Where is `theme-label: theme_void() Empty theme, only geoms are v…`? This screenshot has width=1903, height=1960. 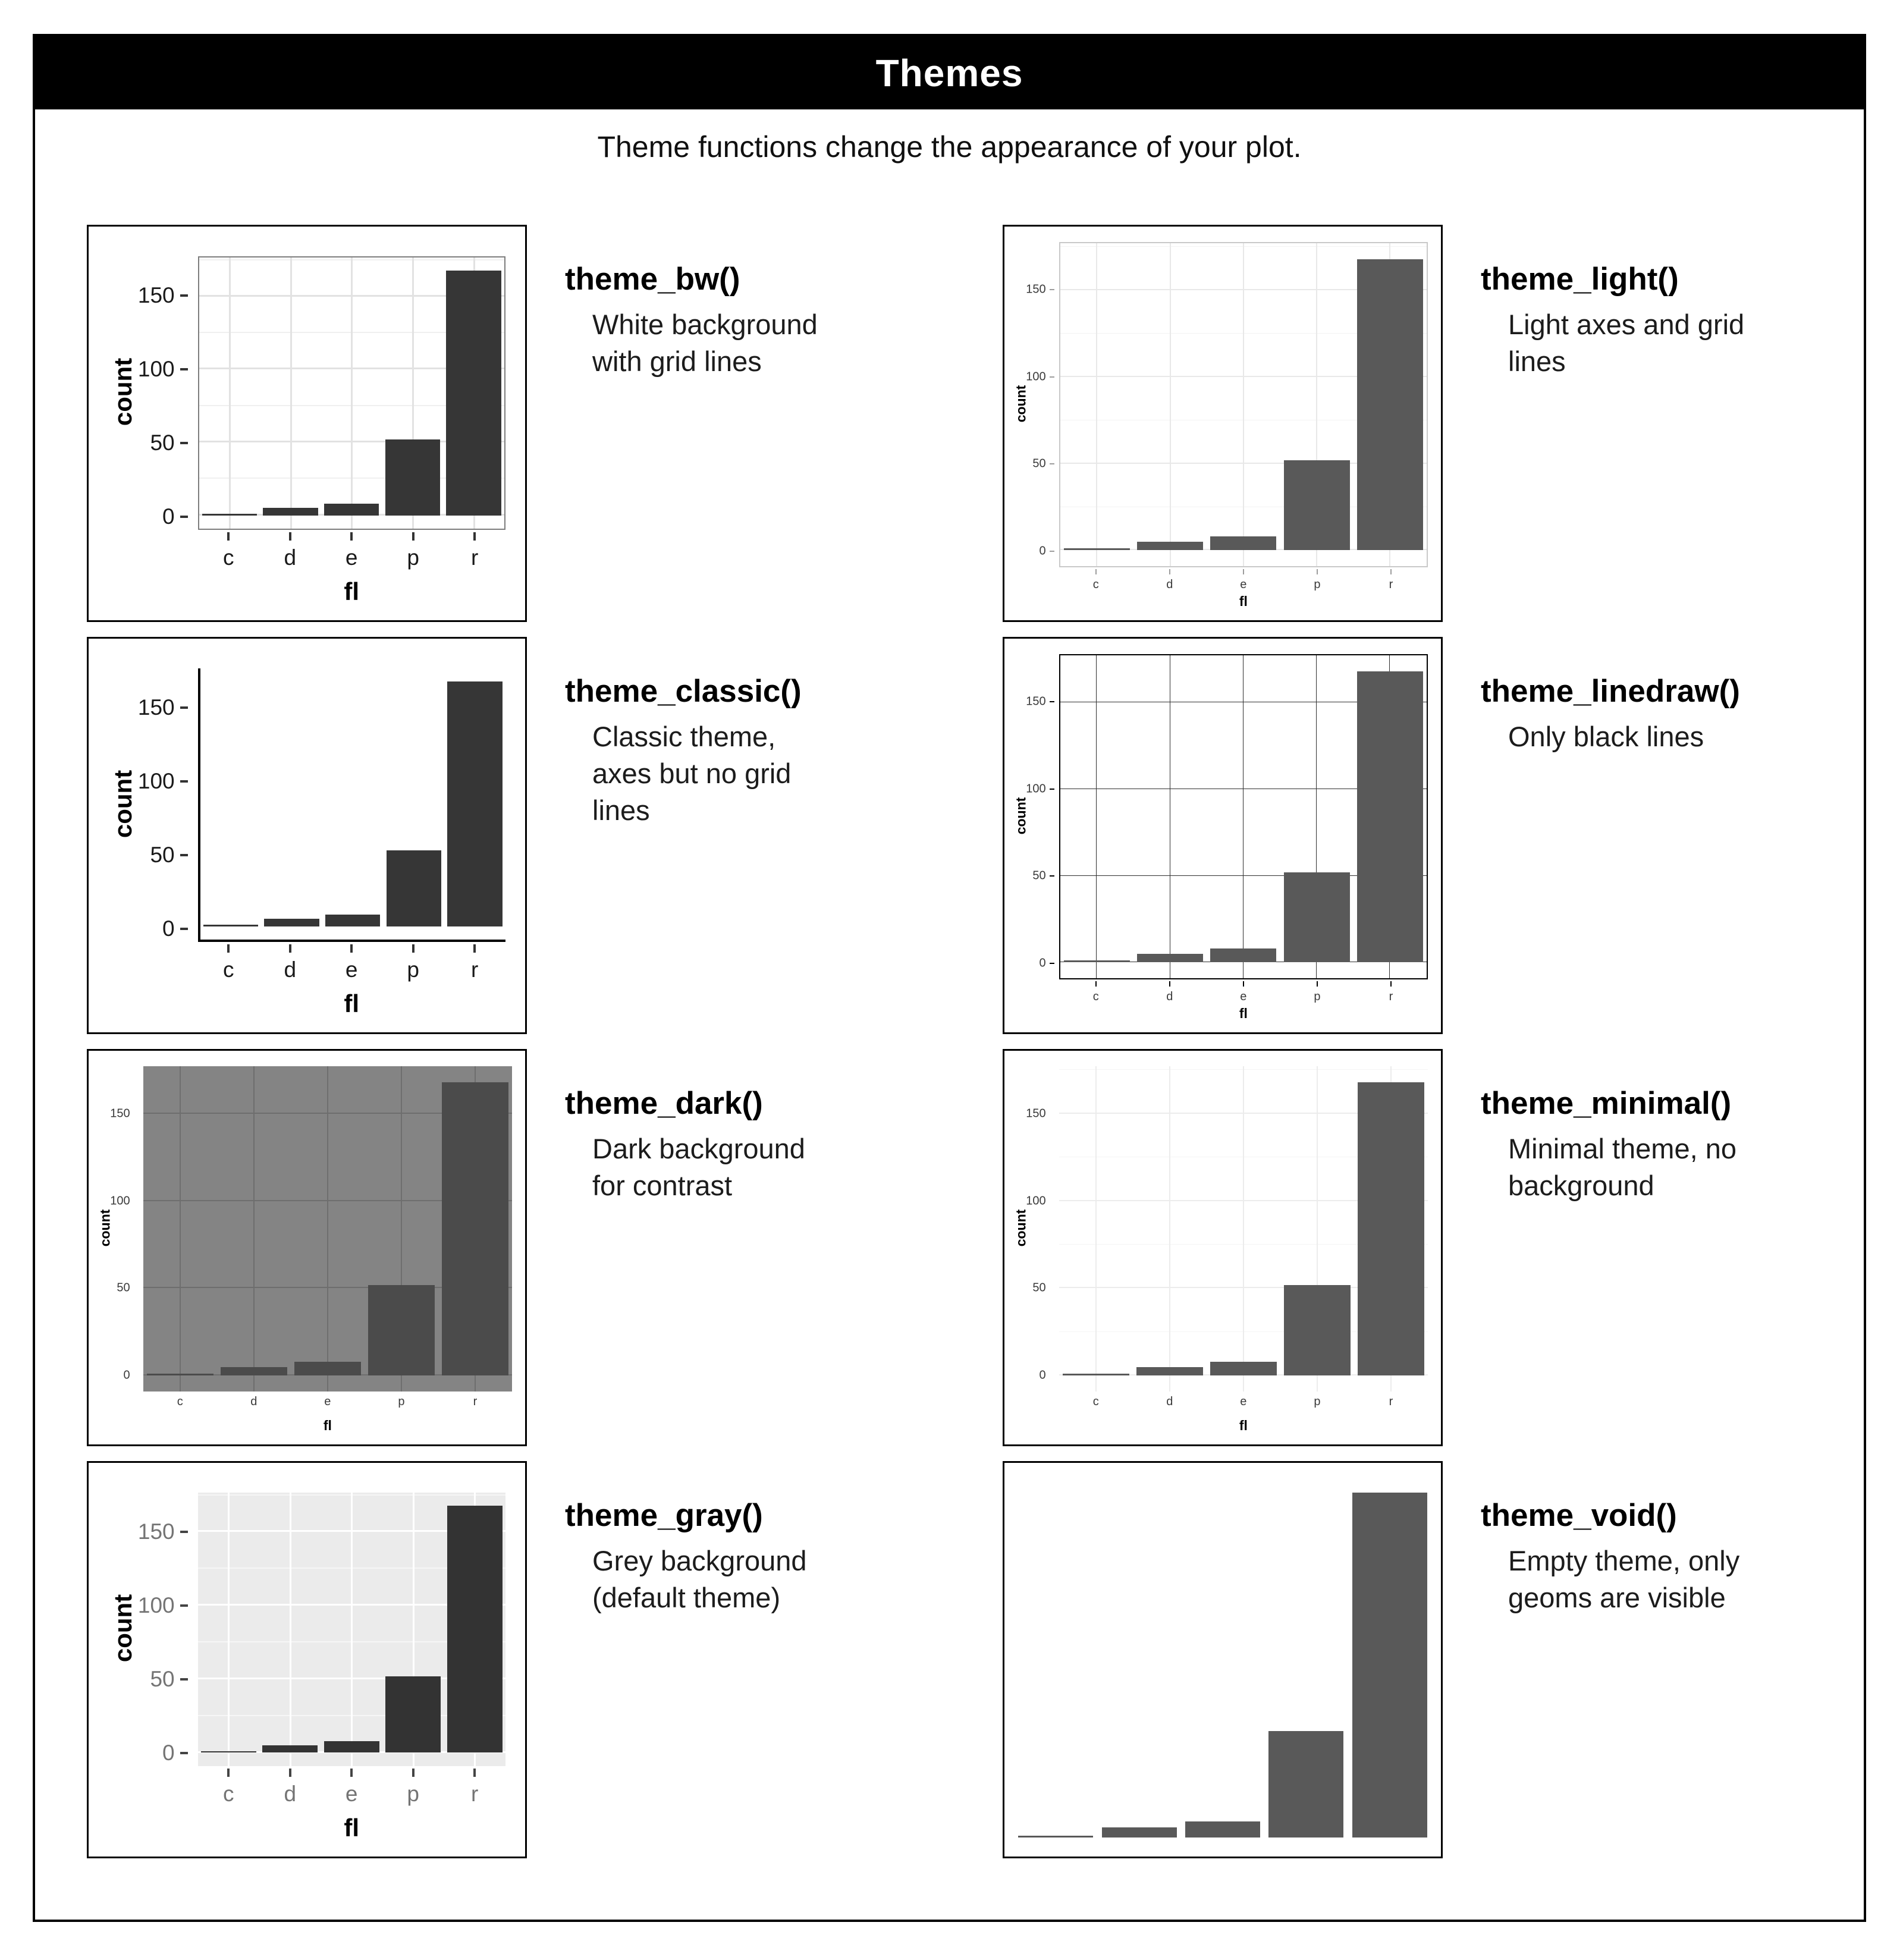 theme-label: theme_void() Empty theme, only geoms are v… is located at coordinates (1655, 1659).